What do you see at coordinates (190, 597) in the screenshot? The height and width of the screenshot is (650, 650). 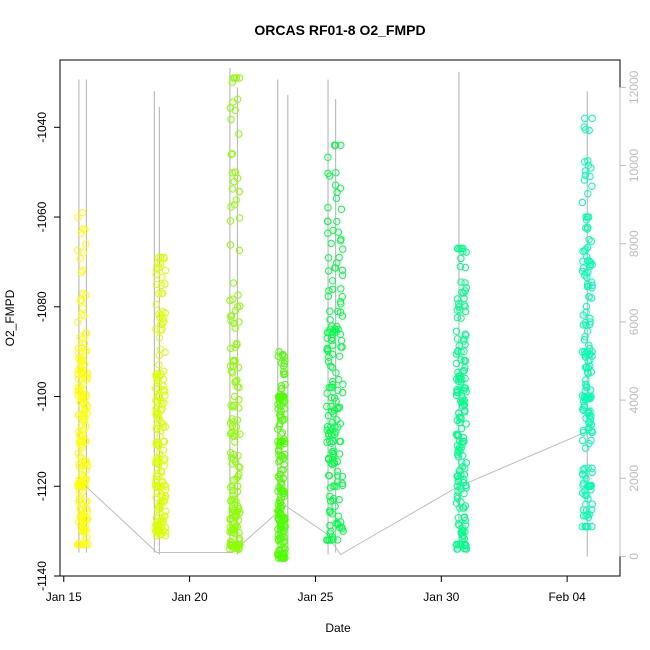 I see `x-tick-label: Jan 20` at bounding box center [190, 597].